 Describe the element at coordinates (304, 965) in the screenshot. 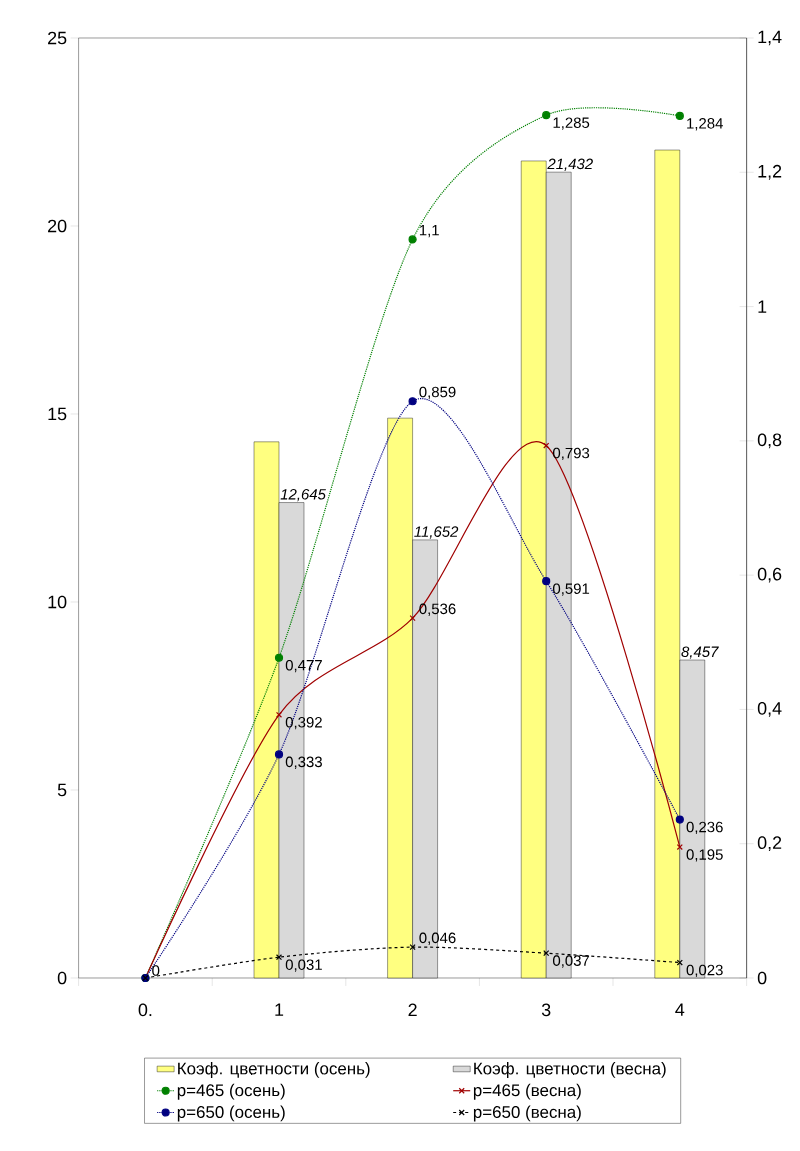

I see `data-label: 0,031` at that location.